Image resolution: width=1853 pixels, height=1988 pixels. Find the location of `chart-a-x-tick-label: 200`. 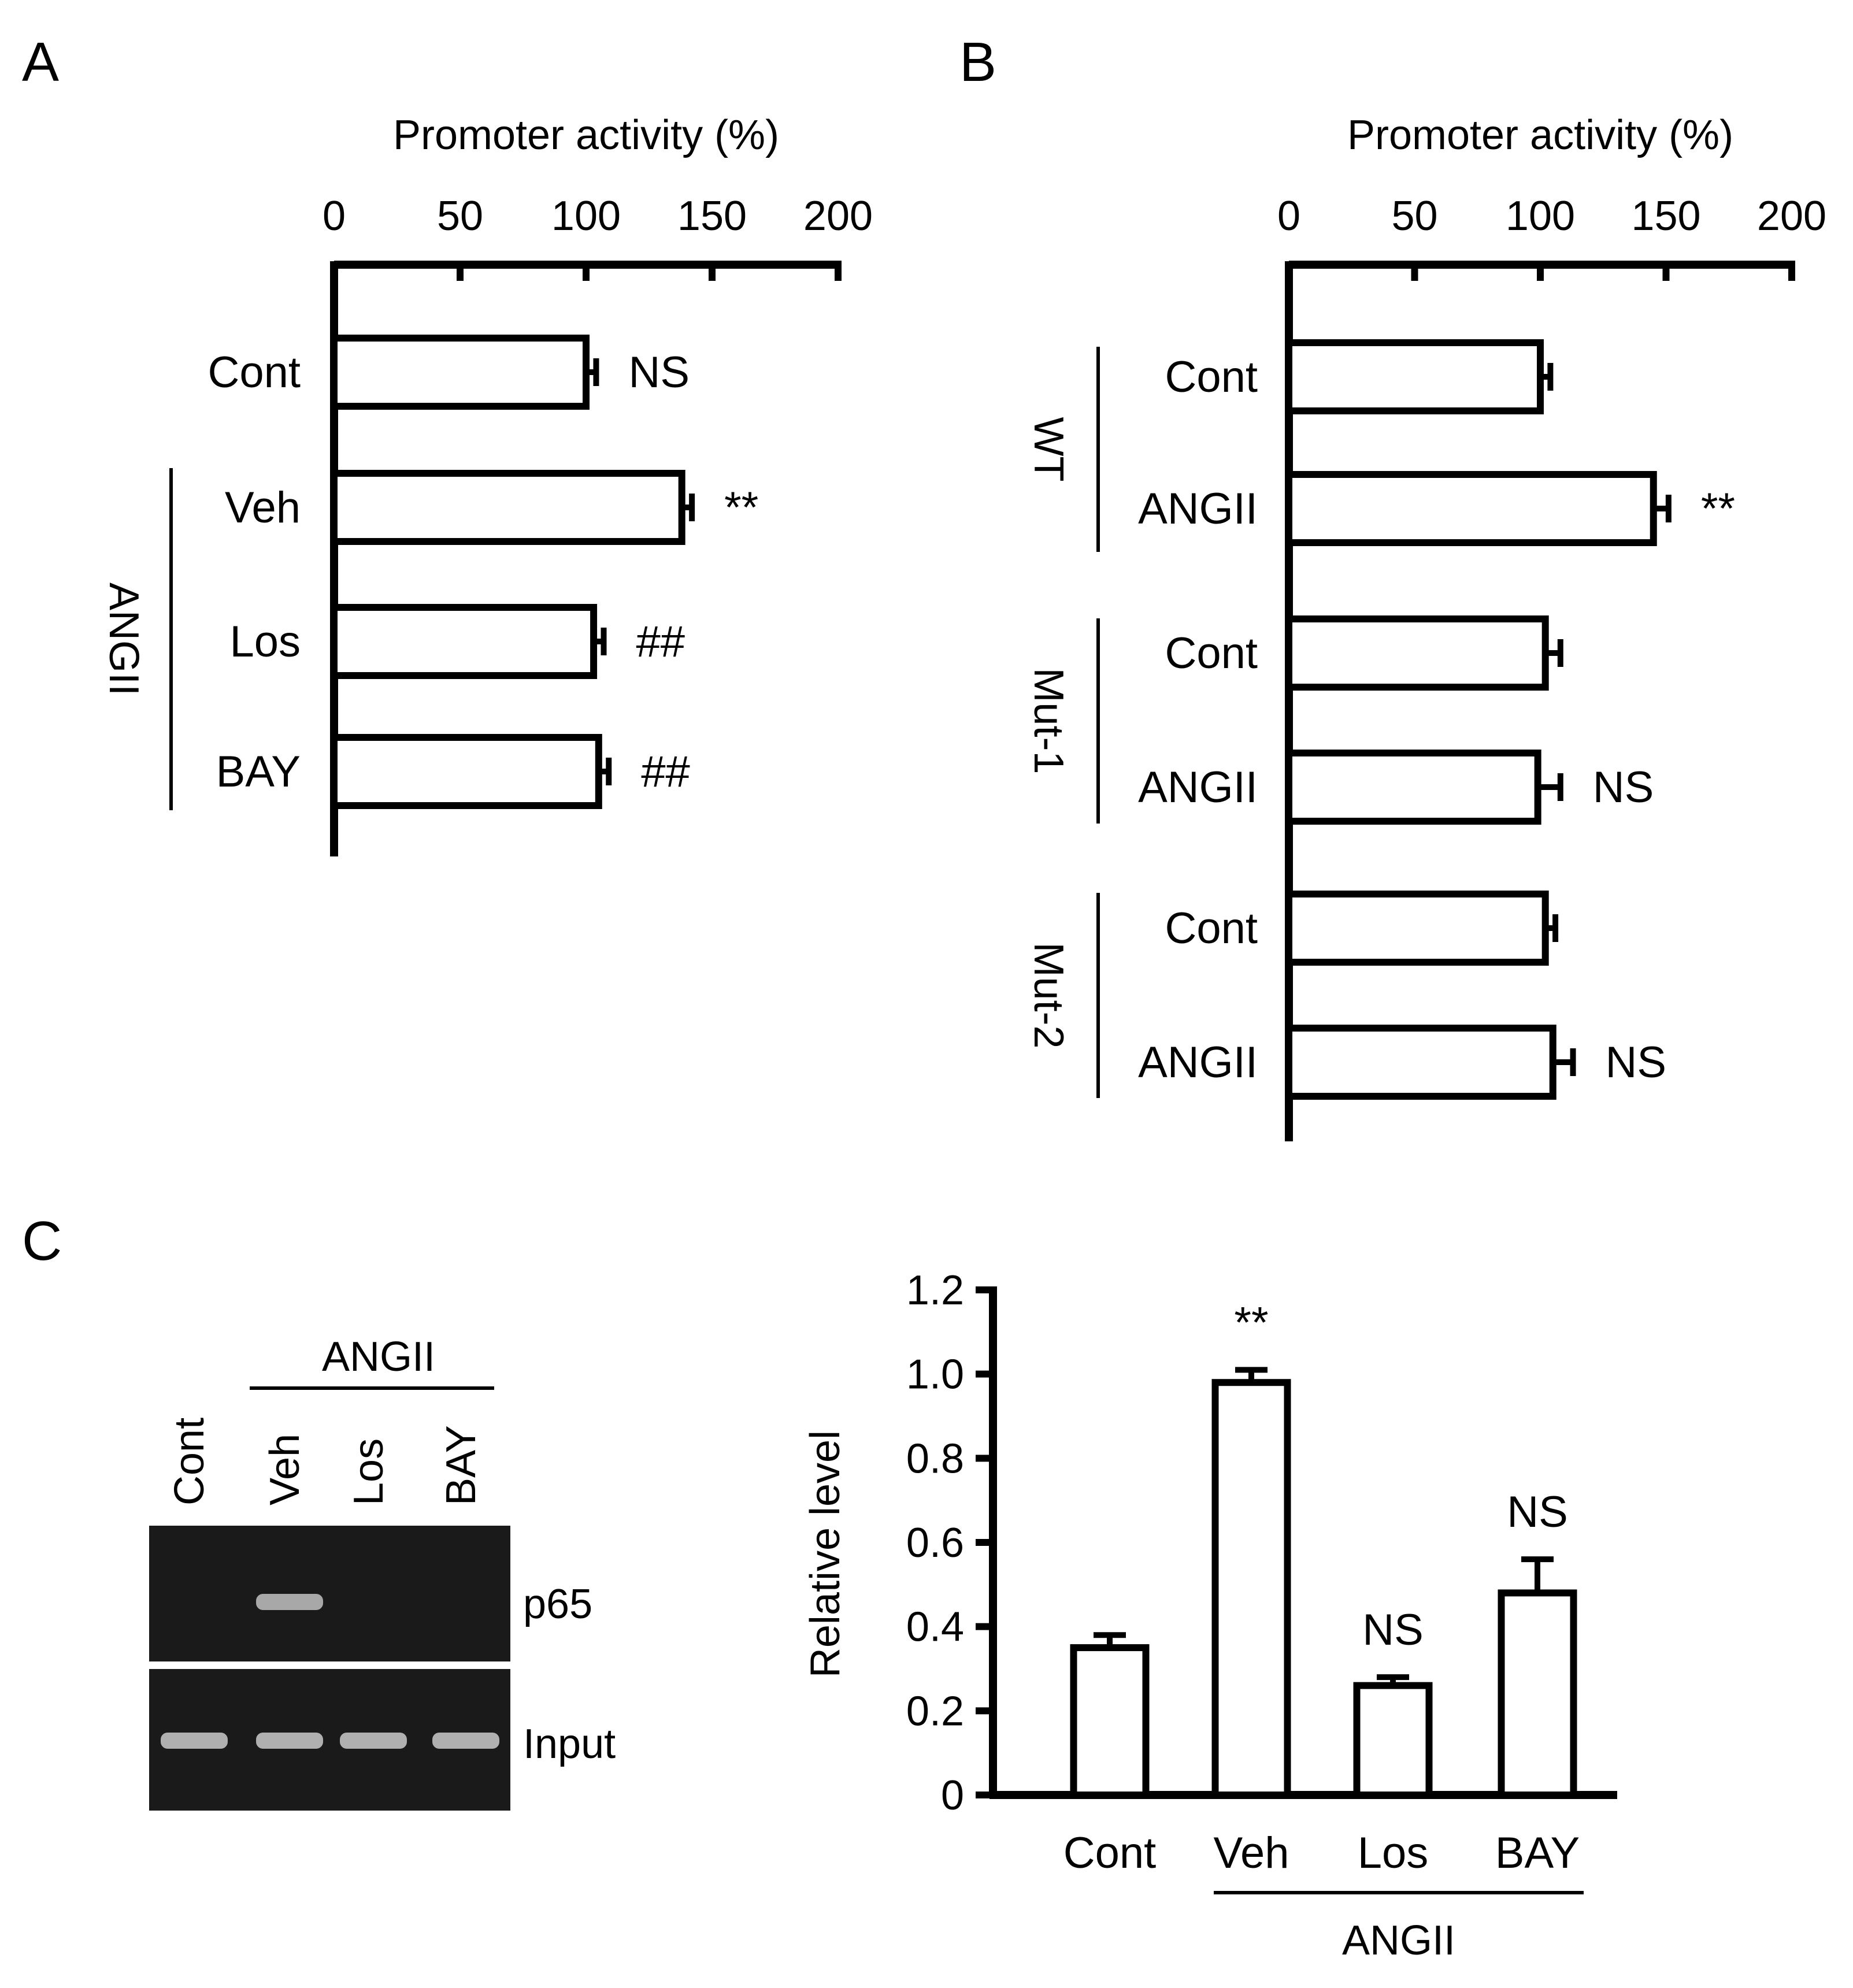

chart-a-x-tick-label: 200 is located at coordinates (838, 216).